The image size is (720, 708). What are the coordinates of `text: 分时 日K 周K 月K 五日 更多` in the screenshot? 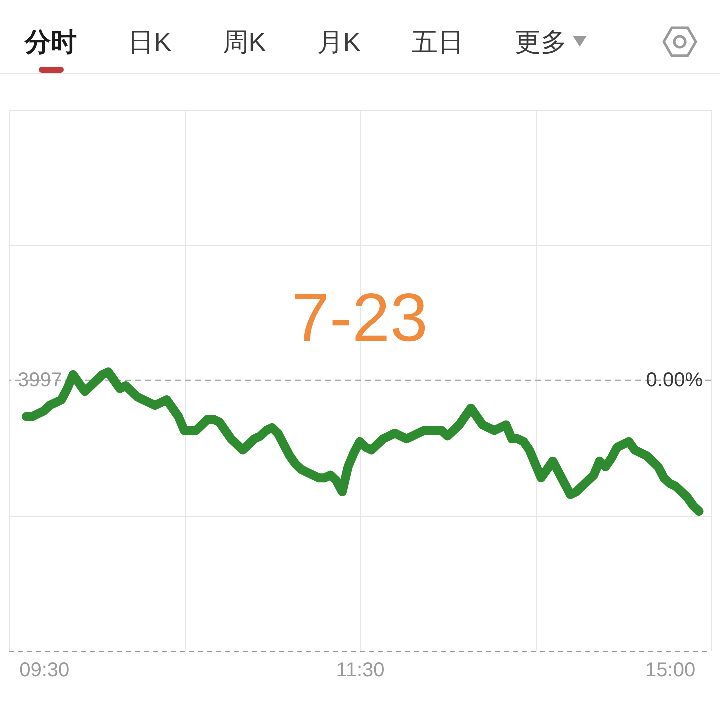 It's located at (296, 42).